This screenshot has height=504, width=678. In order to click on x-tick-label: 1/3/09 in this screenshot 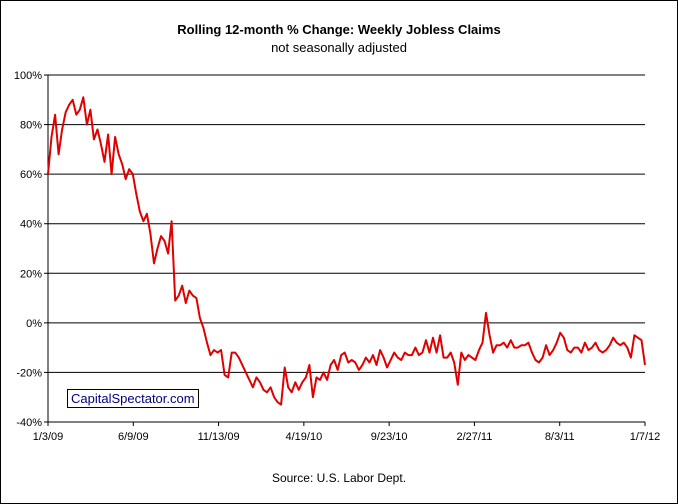, I will do `click(48, 437)`.